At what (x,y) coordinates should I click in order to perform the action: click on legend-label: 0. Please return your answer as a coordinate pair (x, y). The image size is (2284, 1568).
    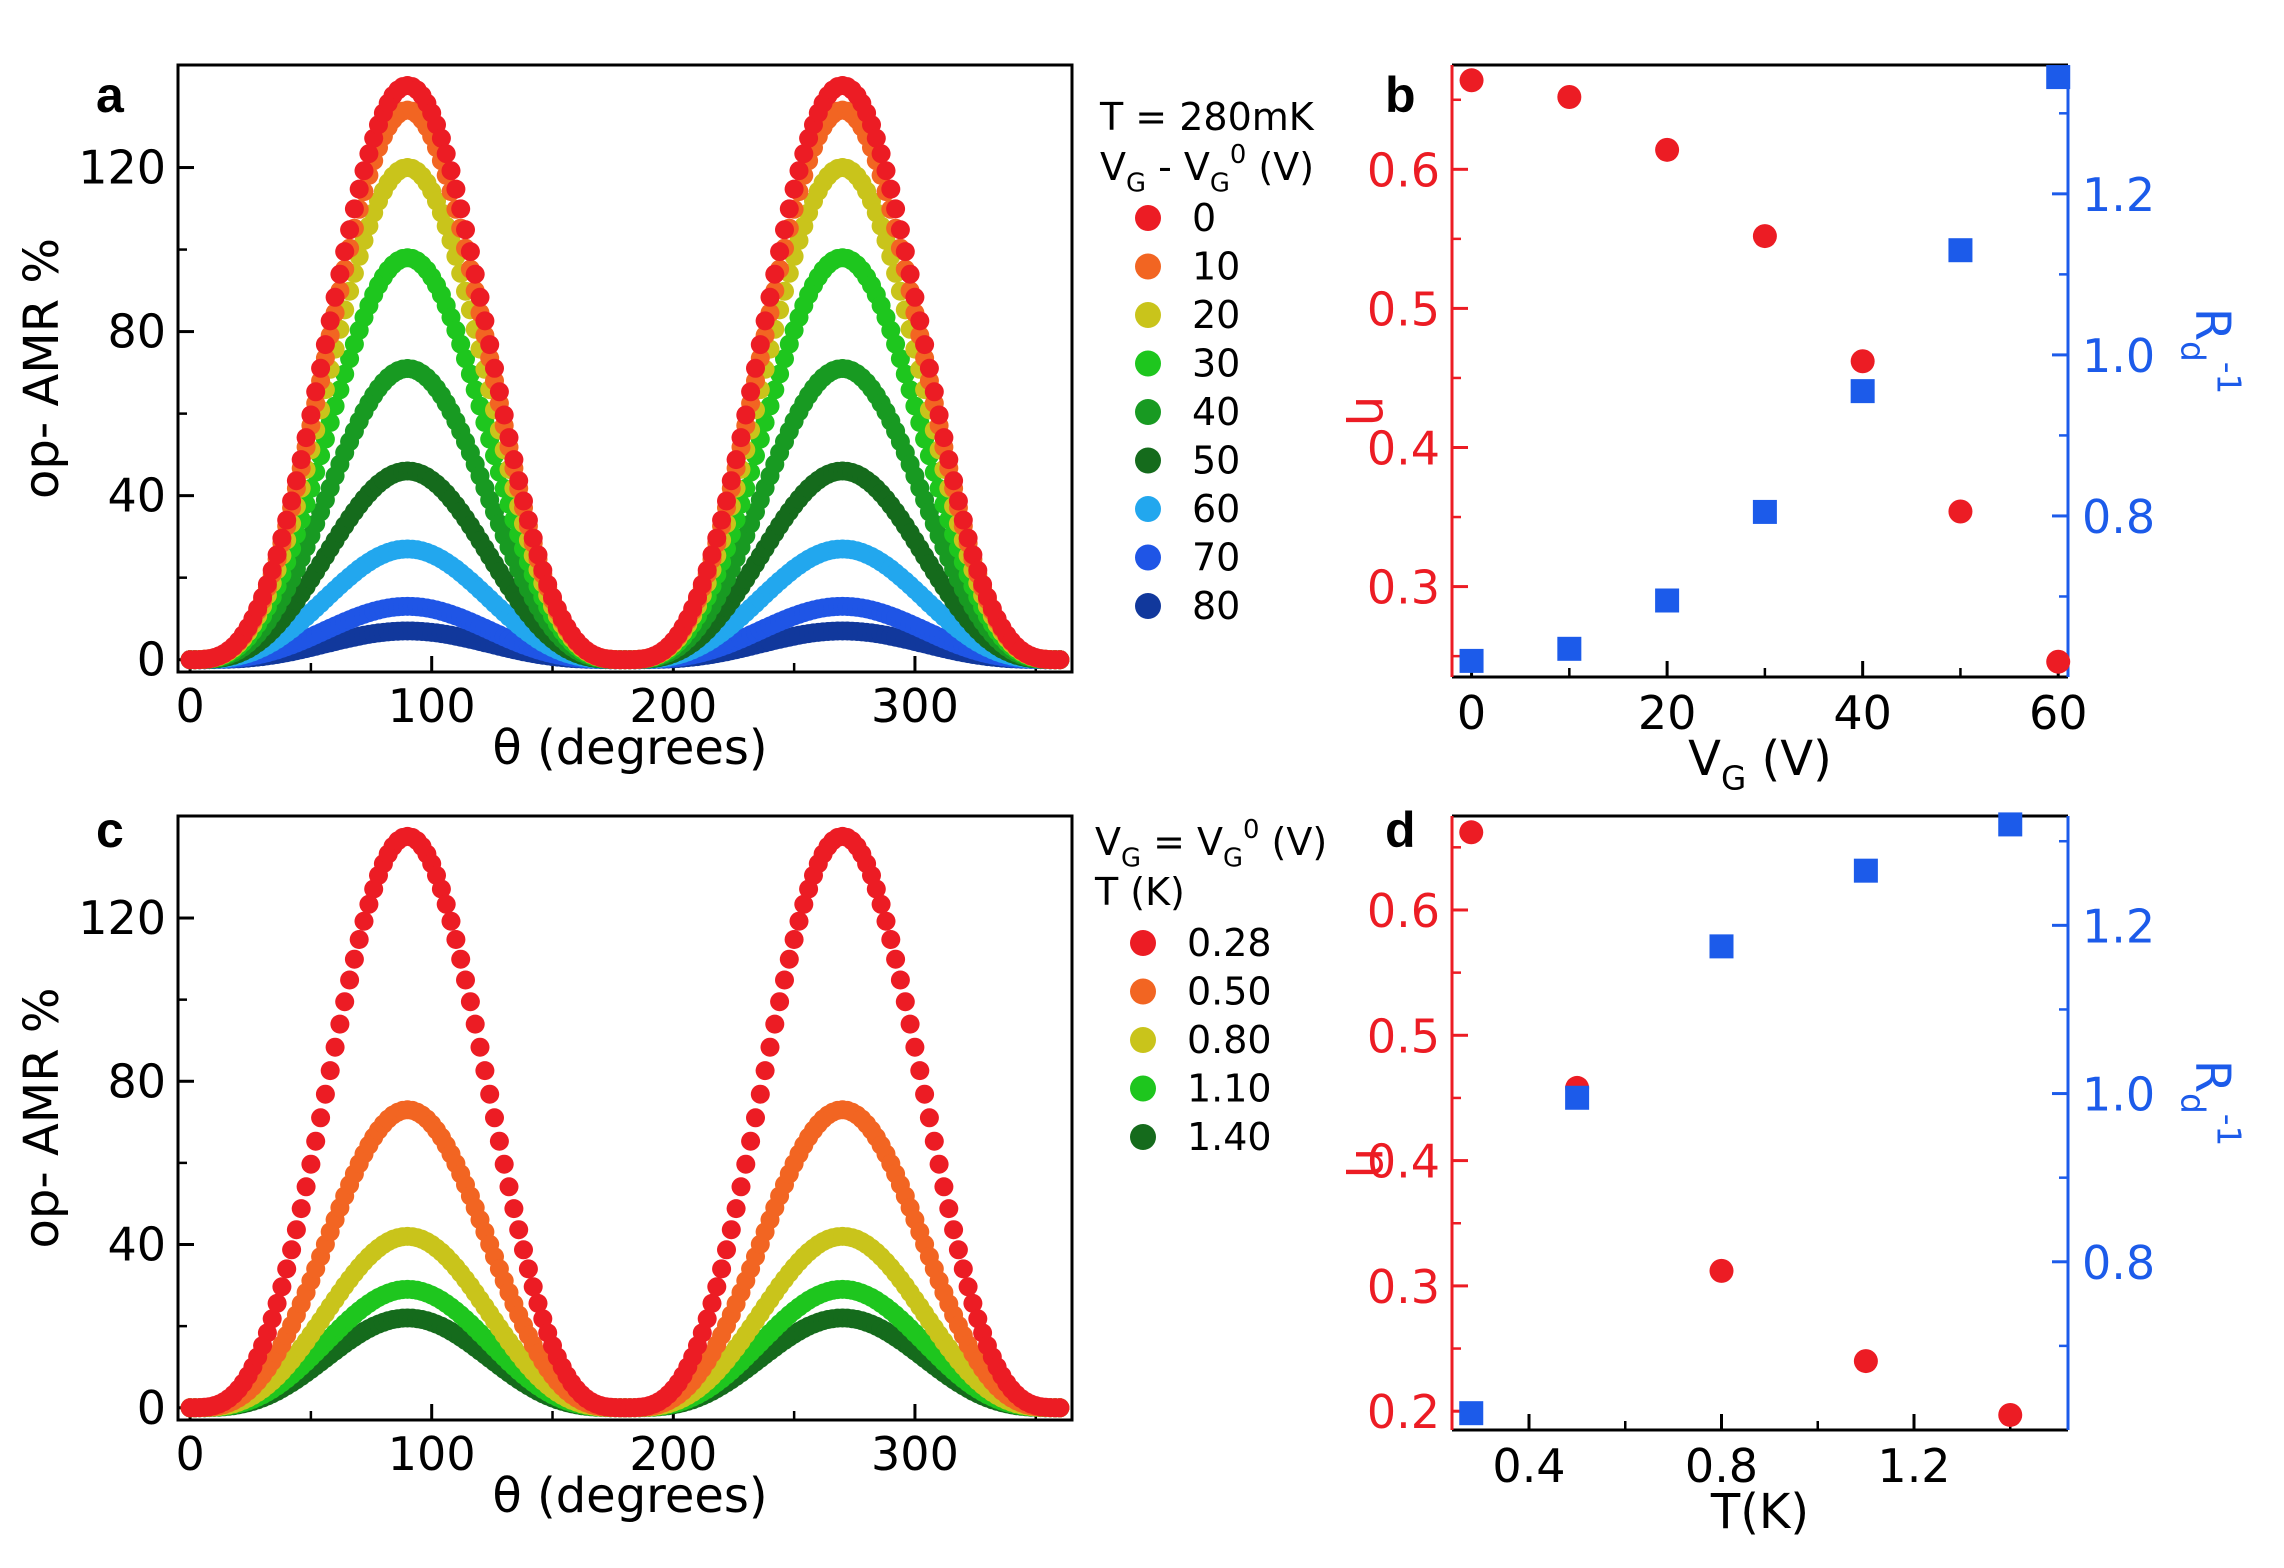
    Looking at the image, I should click on (1204, 218).